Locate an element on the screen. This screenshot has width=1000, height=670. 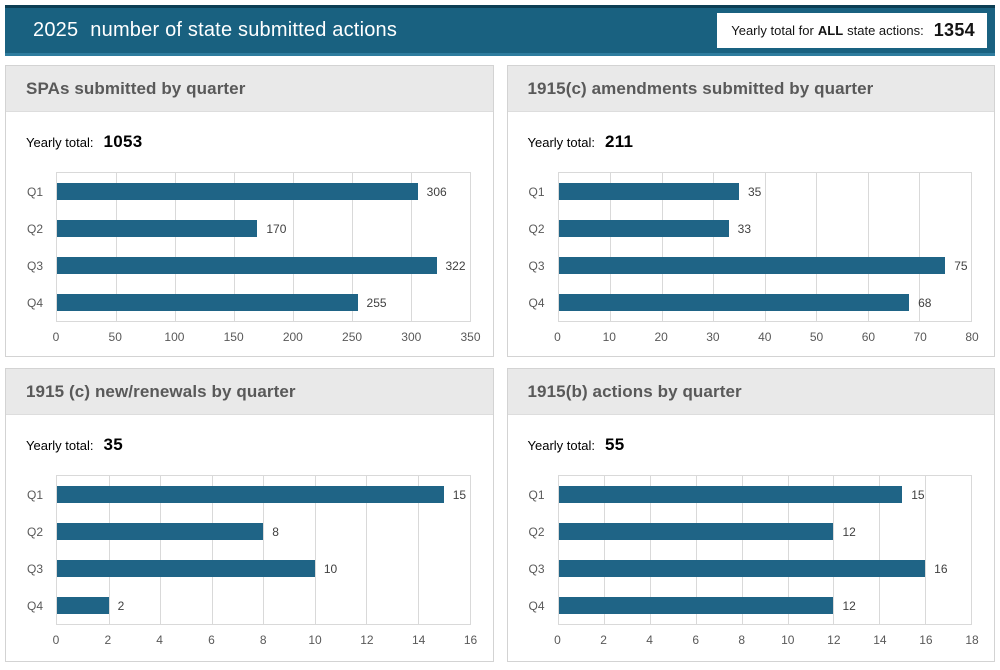
chart-row-q2: Q2 12 is located at coordinates (750, 531).